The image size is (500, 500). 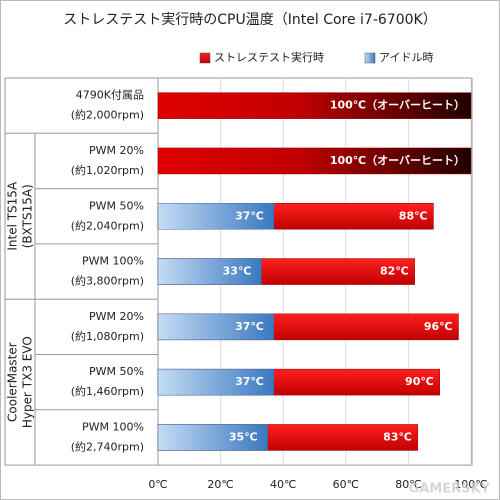 What do you see at coordinates (13, 382) in the screenshot?
I see `group-label: CoolerMaster` at bounding box center [13, 382].